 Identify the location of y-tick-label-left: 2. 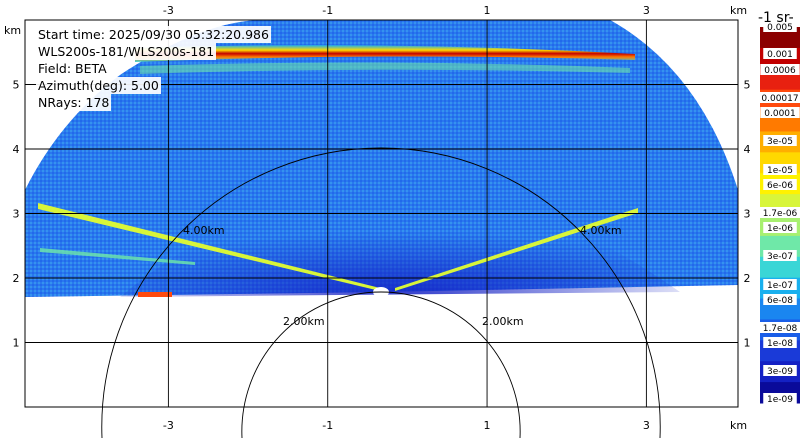
(16, 278).